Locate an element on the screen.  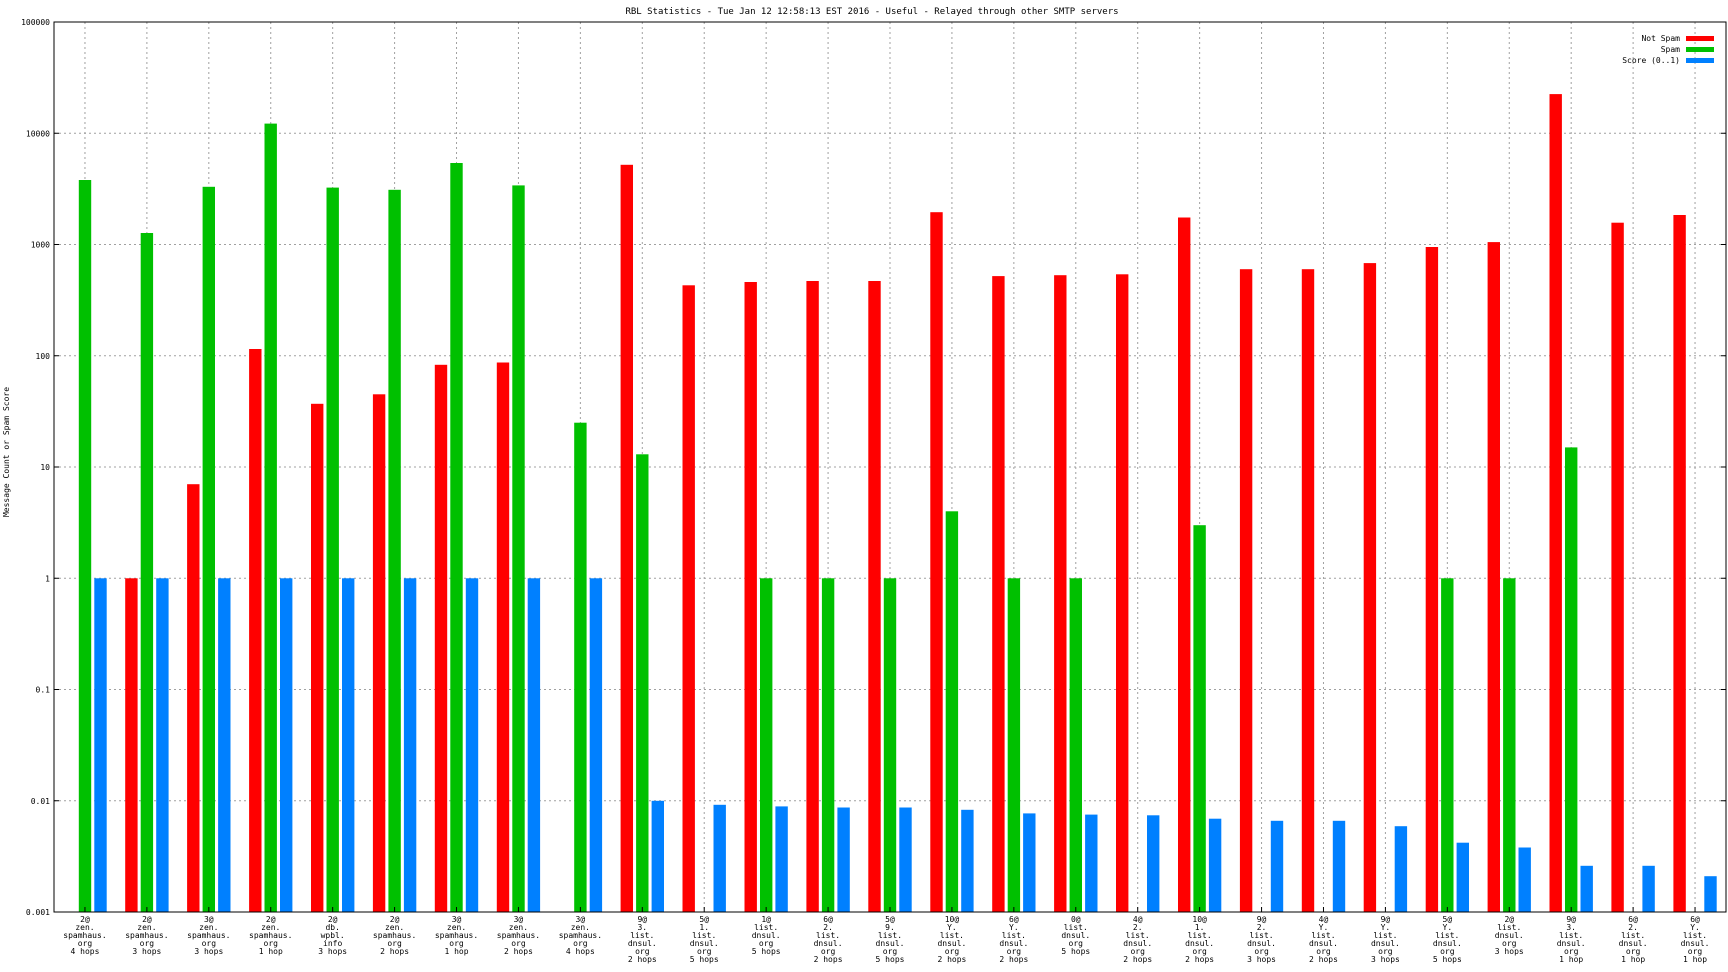
x-tick-label: 4@ Y. list. dnsul. org 2 hops is located at coordinates (1323, 939).